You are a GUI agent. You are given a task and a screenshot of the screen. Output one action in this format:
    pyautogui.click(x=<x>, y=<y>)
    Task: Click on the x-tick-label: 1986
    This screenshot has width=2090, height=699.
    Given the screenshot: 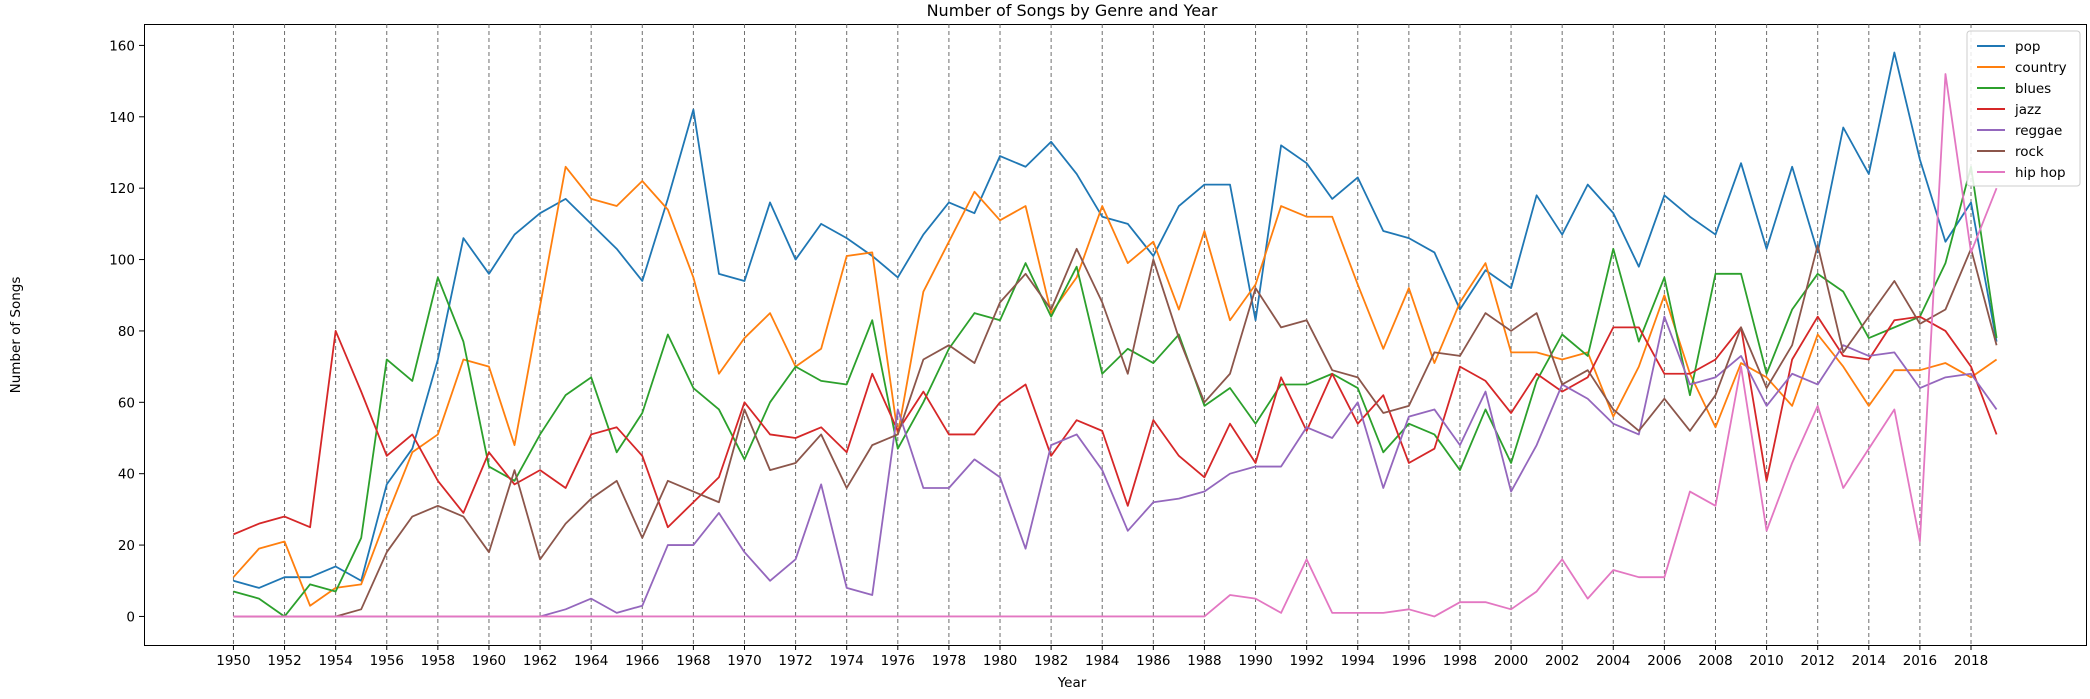 What is the action you would take?
    pyautogui.click(x=1153, y=661)
    